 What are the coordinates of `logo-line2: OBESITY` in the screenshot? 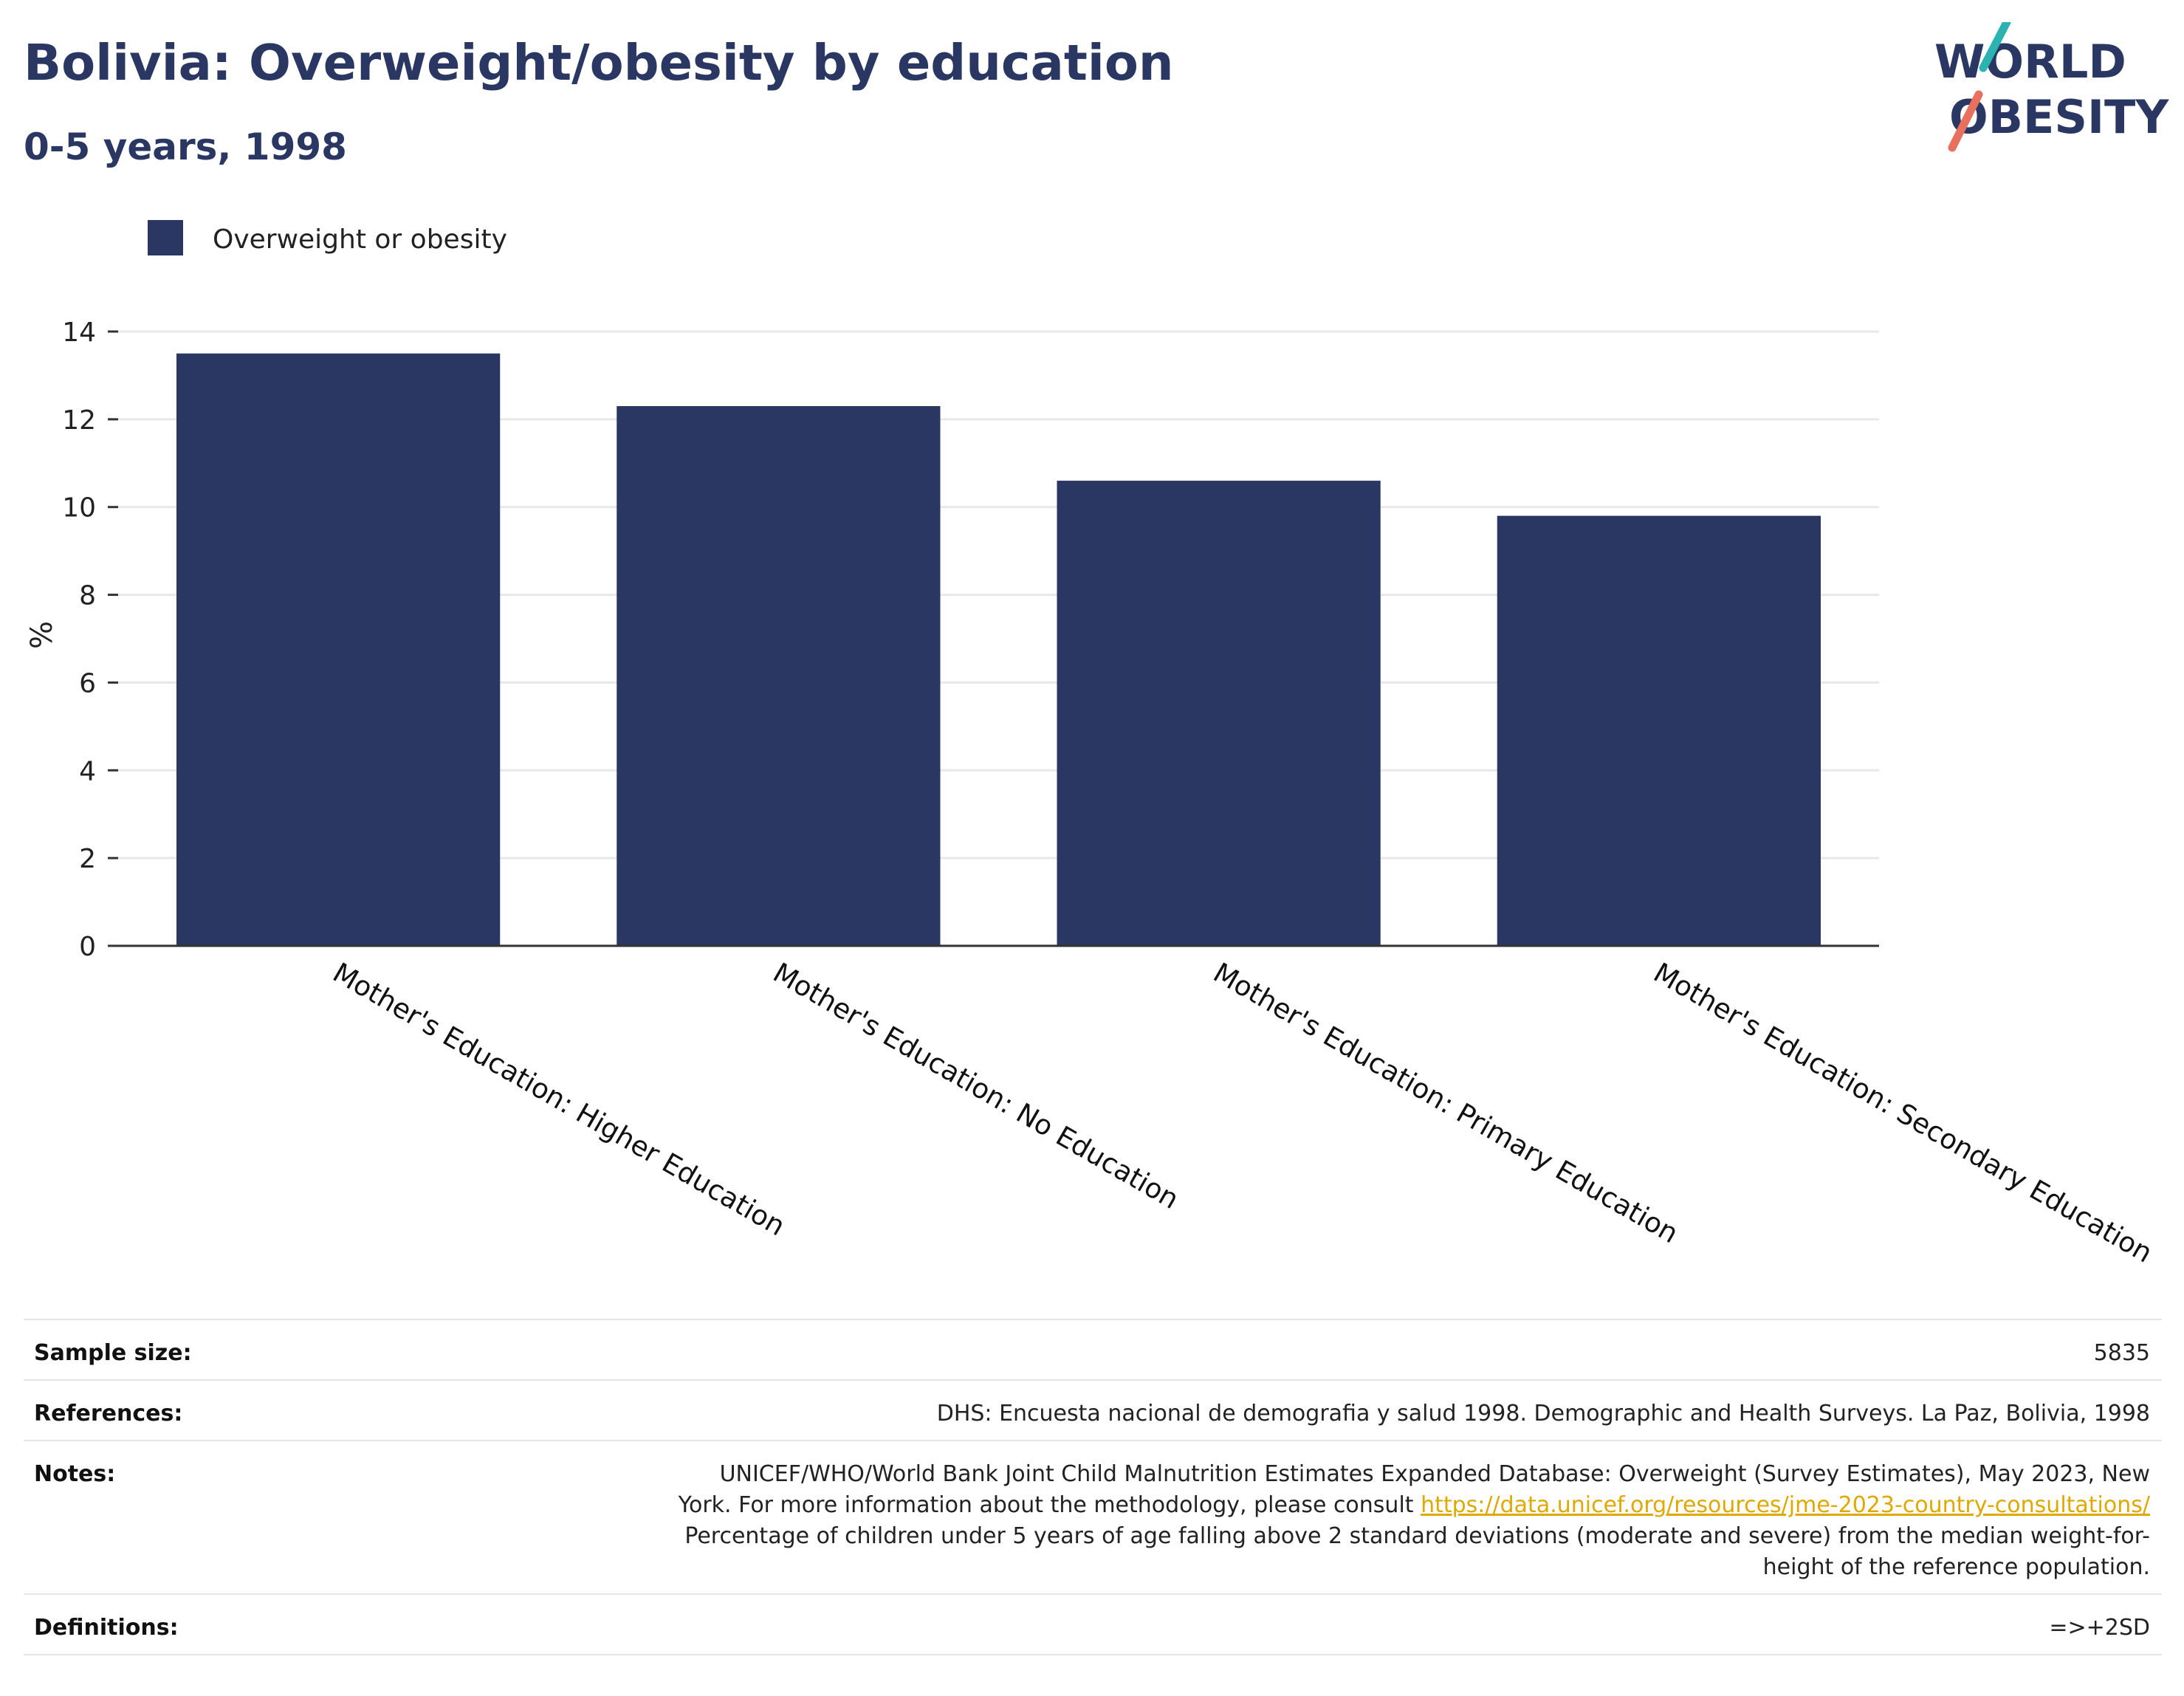 It's located at (2059, 117).